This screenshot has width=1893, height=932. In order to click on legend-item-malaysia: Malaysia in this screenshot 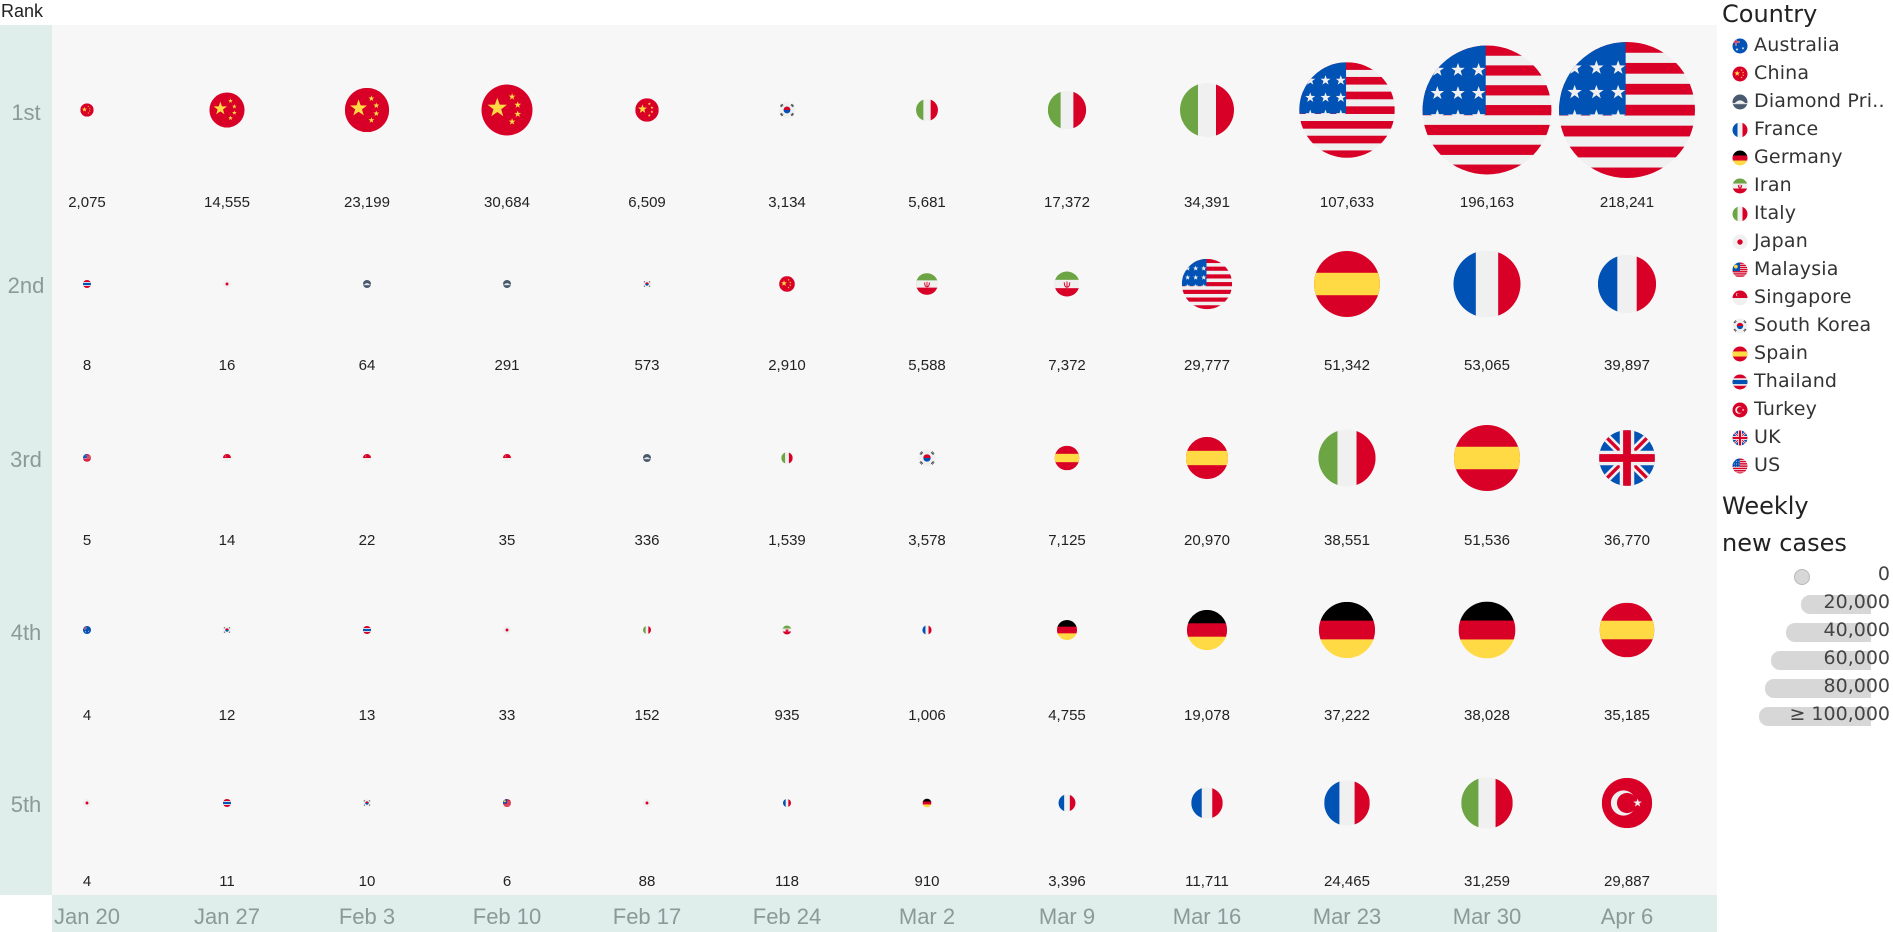, I will do `click(1807, 269)`.